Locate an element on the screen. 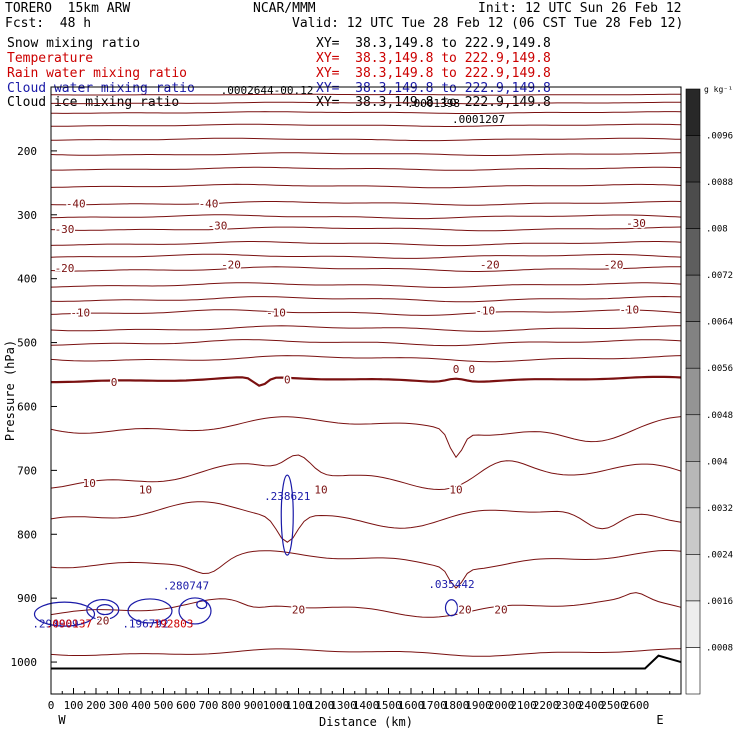  field-name-rain: Rain water mixing ratio is located at coordinates (97, 73).